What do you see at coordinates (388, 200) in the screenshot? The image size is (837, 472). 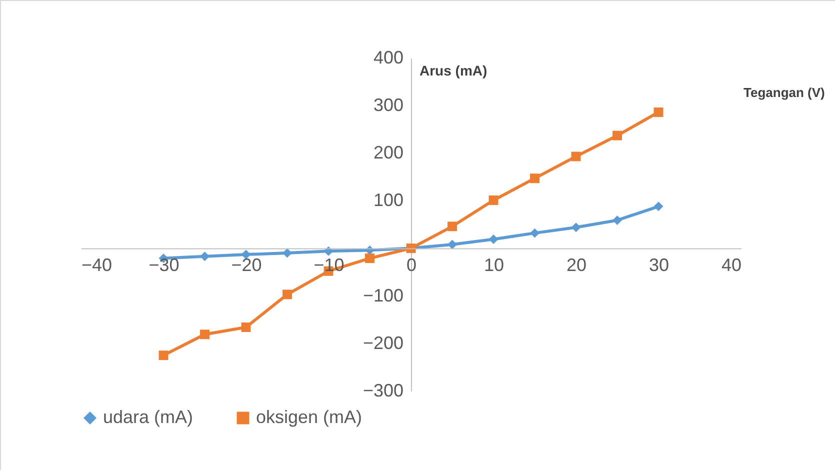 I see `y-tick-label: 100` at bounding box center [388, 200].